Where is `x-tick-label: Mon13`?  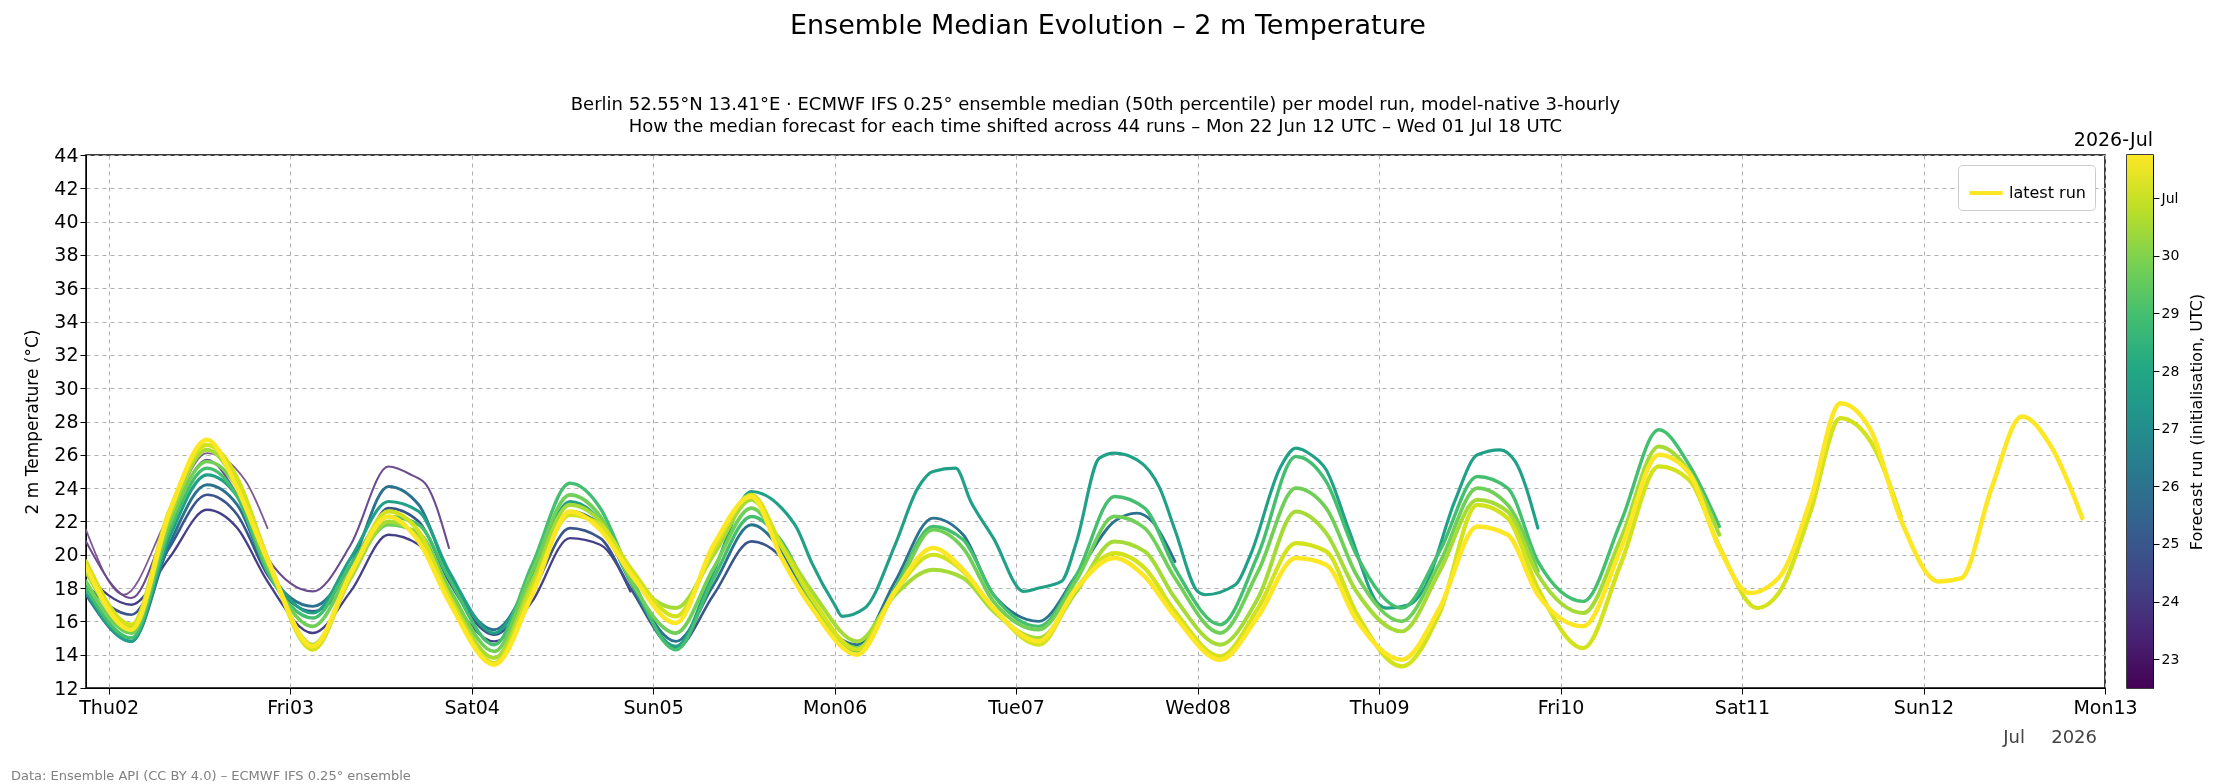 x-tick-label: Mon13 is located at coordinates (2105, 706).